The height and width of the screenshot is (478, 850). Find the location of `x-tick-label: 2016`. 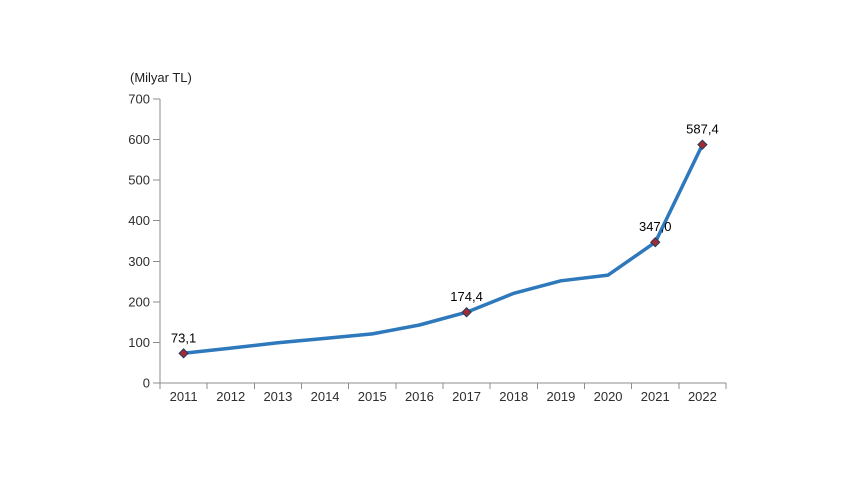

x-tick-label: 2016 is located at coordinates (419, 396).